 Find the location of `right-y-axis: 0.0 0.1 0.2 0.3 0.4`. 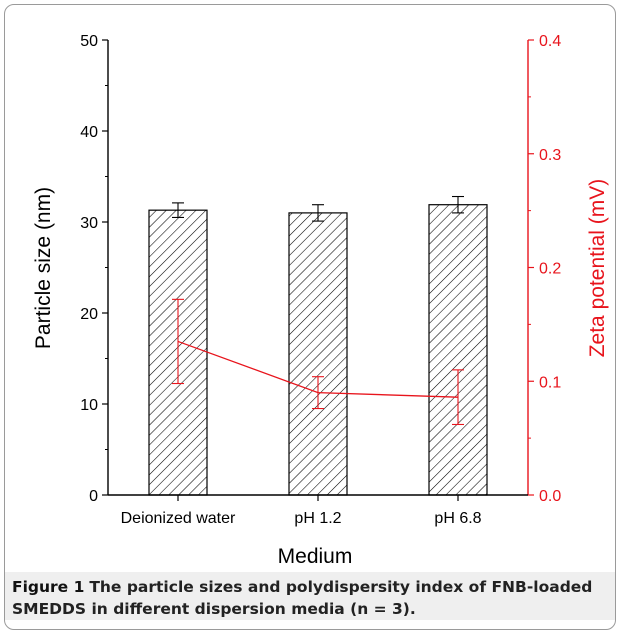

right-y-axis: 0.0 0.1 0.2 0.3 0.4 is located at coordinates (544, 269).